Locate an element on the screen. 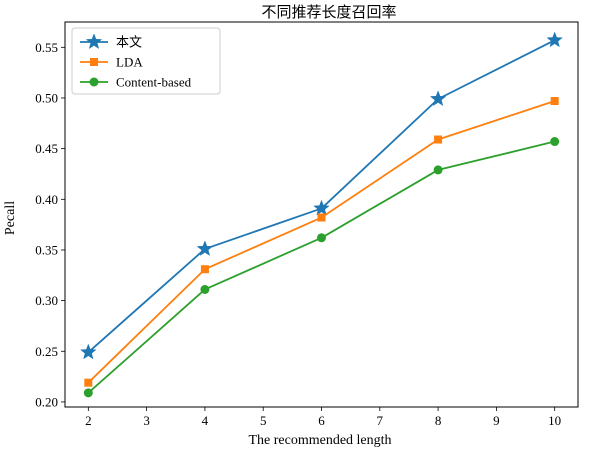 This screenshot has height=450, width=590. x-tick-label: 7 is located at coordinates (380, 420).